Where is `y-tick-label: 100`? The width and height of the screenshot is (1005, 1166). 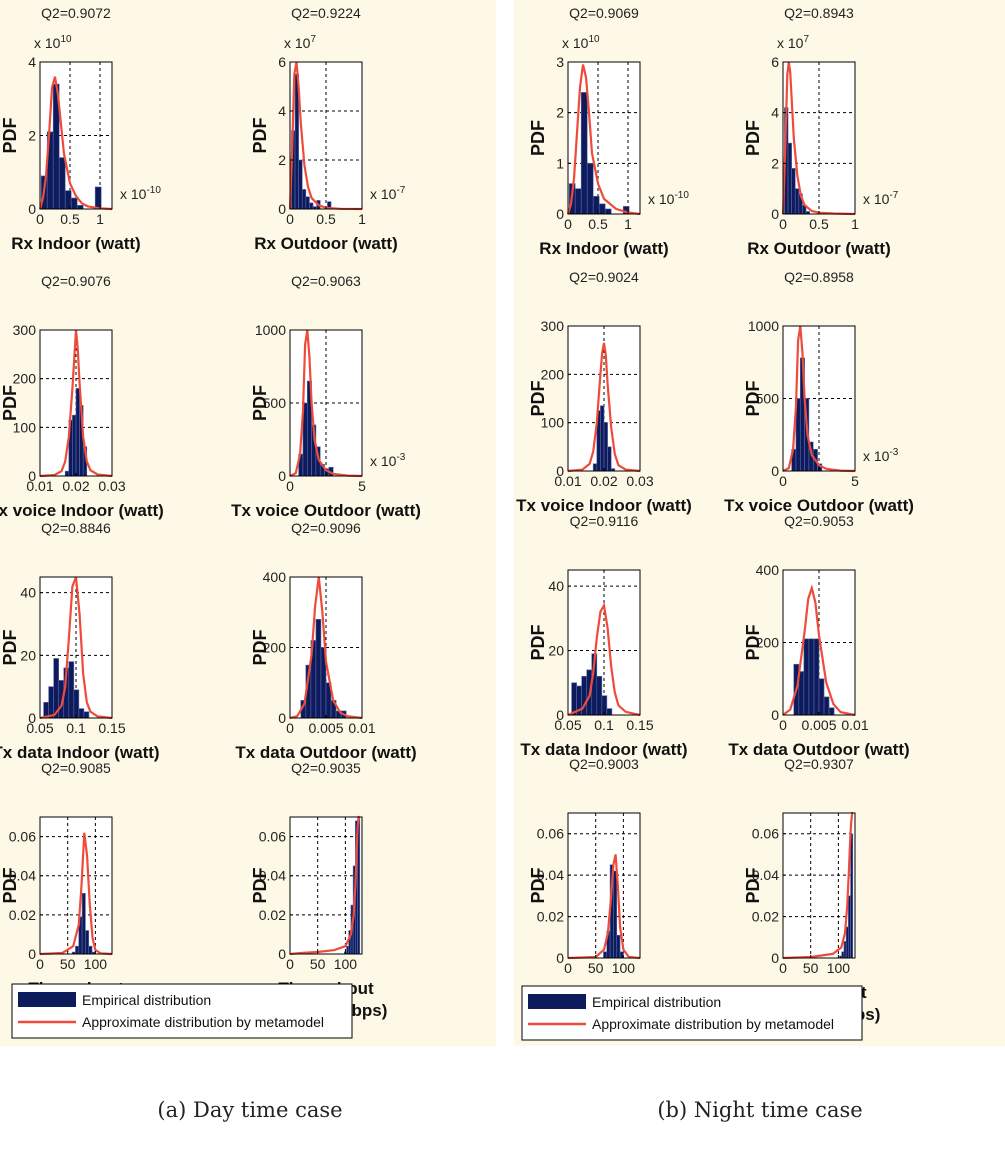 y-tick-label: 100 is located at coordinates (25, 427).